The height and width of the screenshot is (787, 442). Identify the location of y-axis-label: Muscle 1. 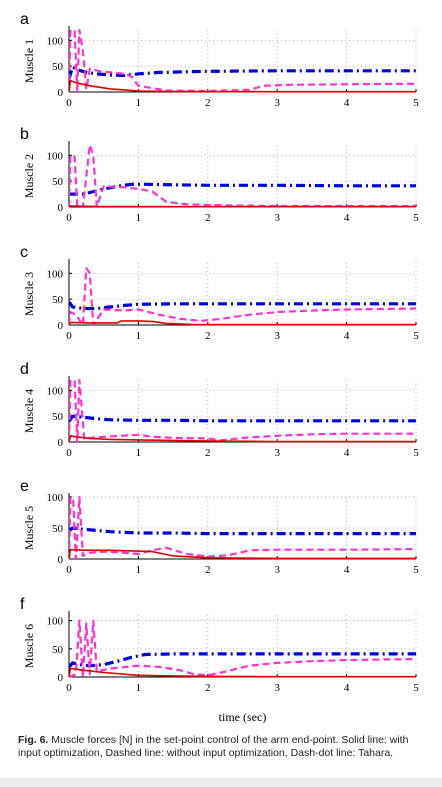
(29, 61).